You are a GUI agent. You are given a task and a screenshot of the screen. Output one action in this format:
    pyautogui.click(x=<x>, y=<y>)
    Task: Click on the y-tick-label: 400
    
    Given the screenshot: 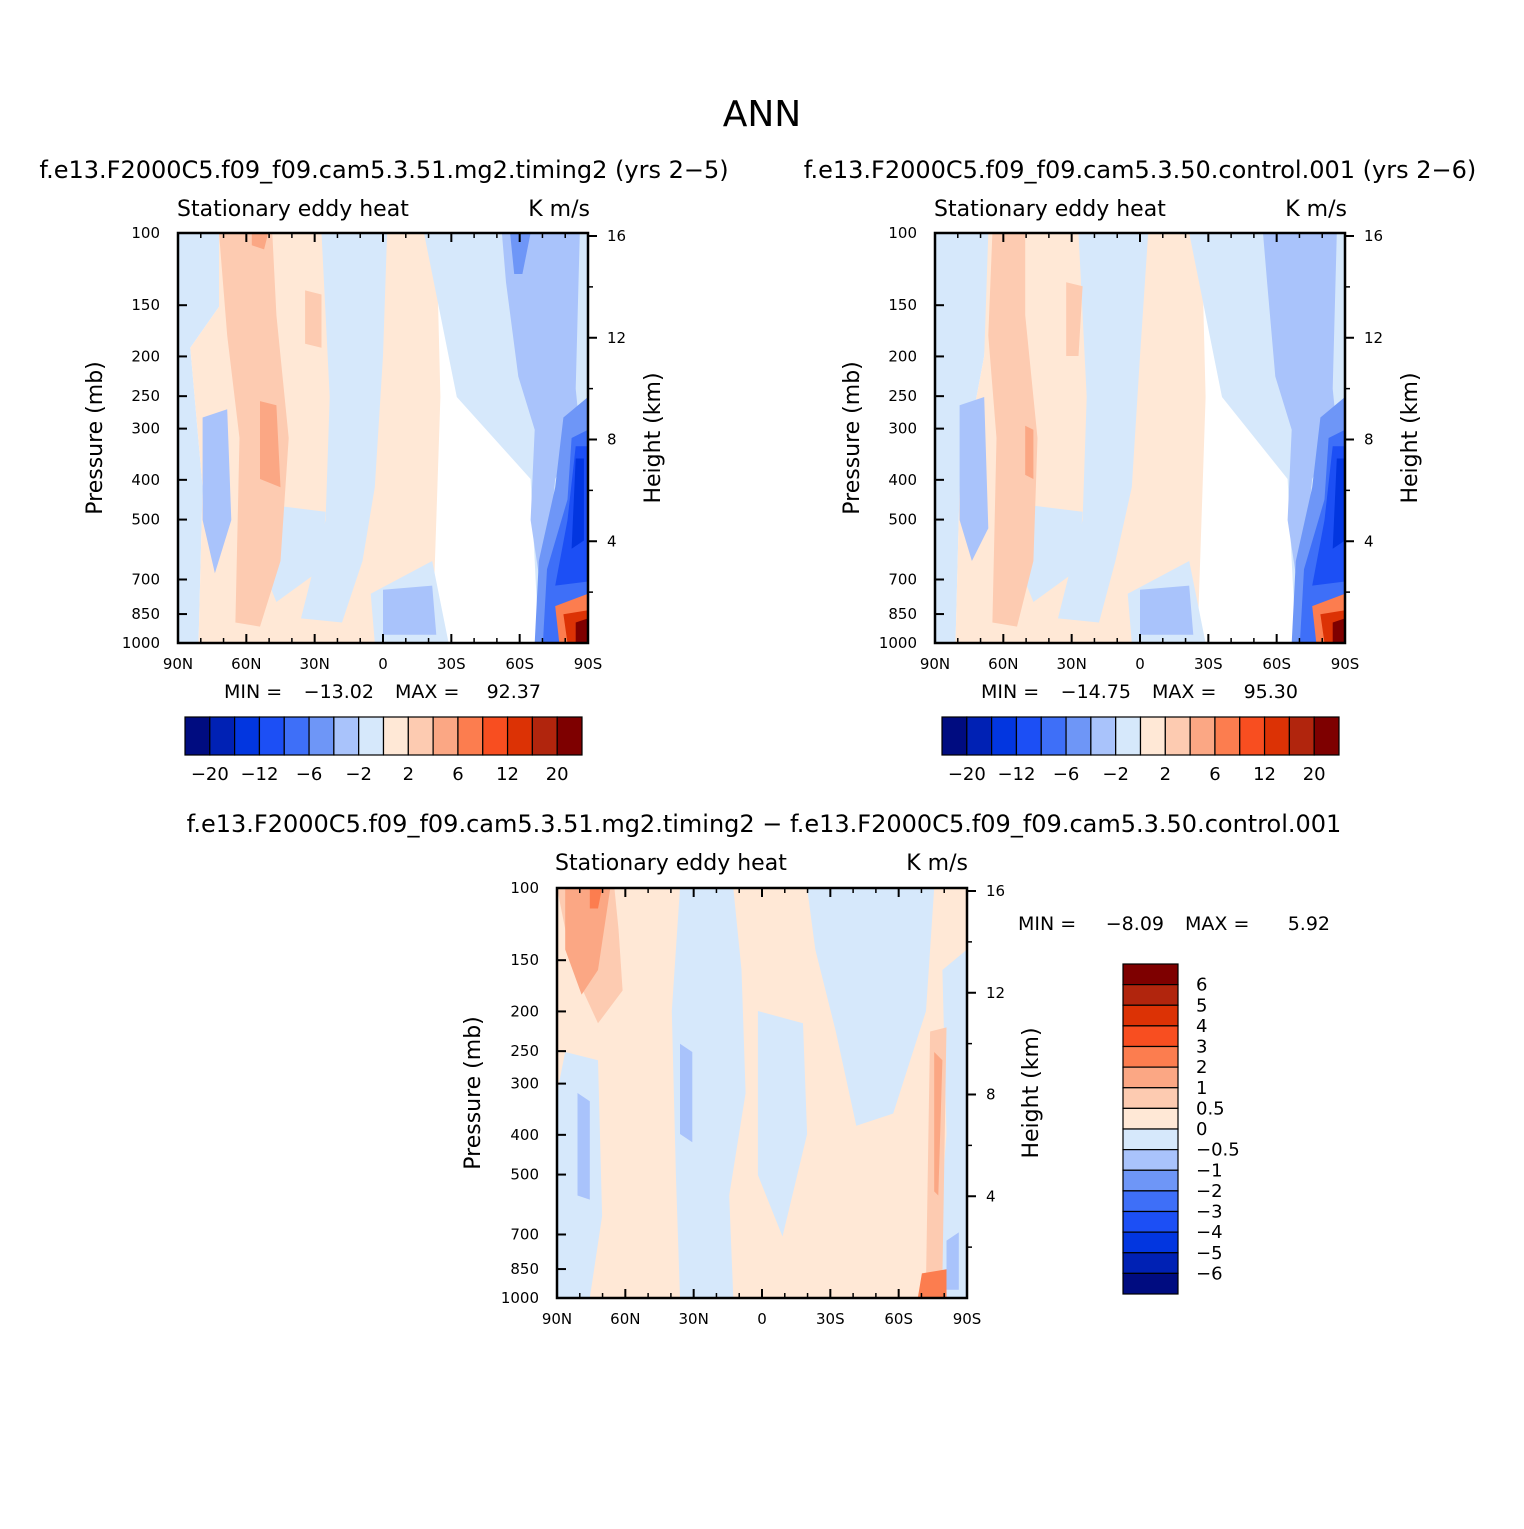 What is the action you would take?
    pyautogui.click(x=145, y=480)
    